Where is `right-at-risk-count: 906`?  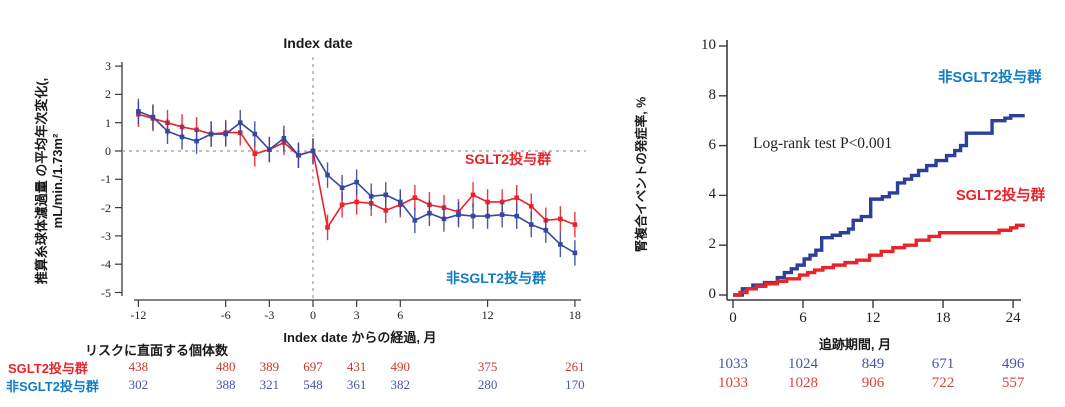 right-at-risk-count: 906 is located at coordinates (873, 383).